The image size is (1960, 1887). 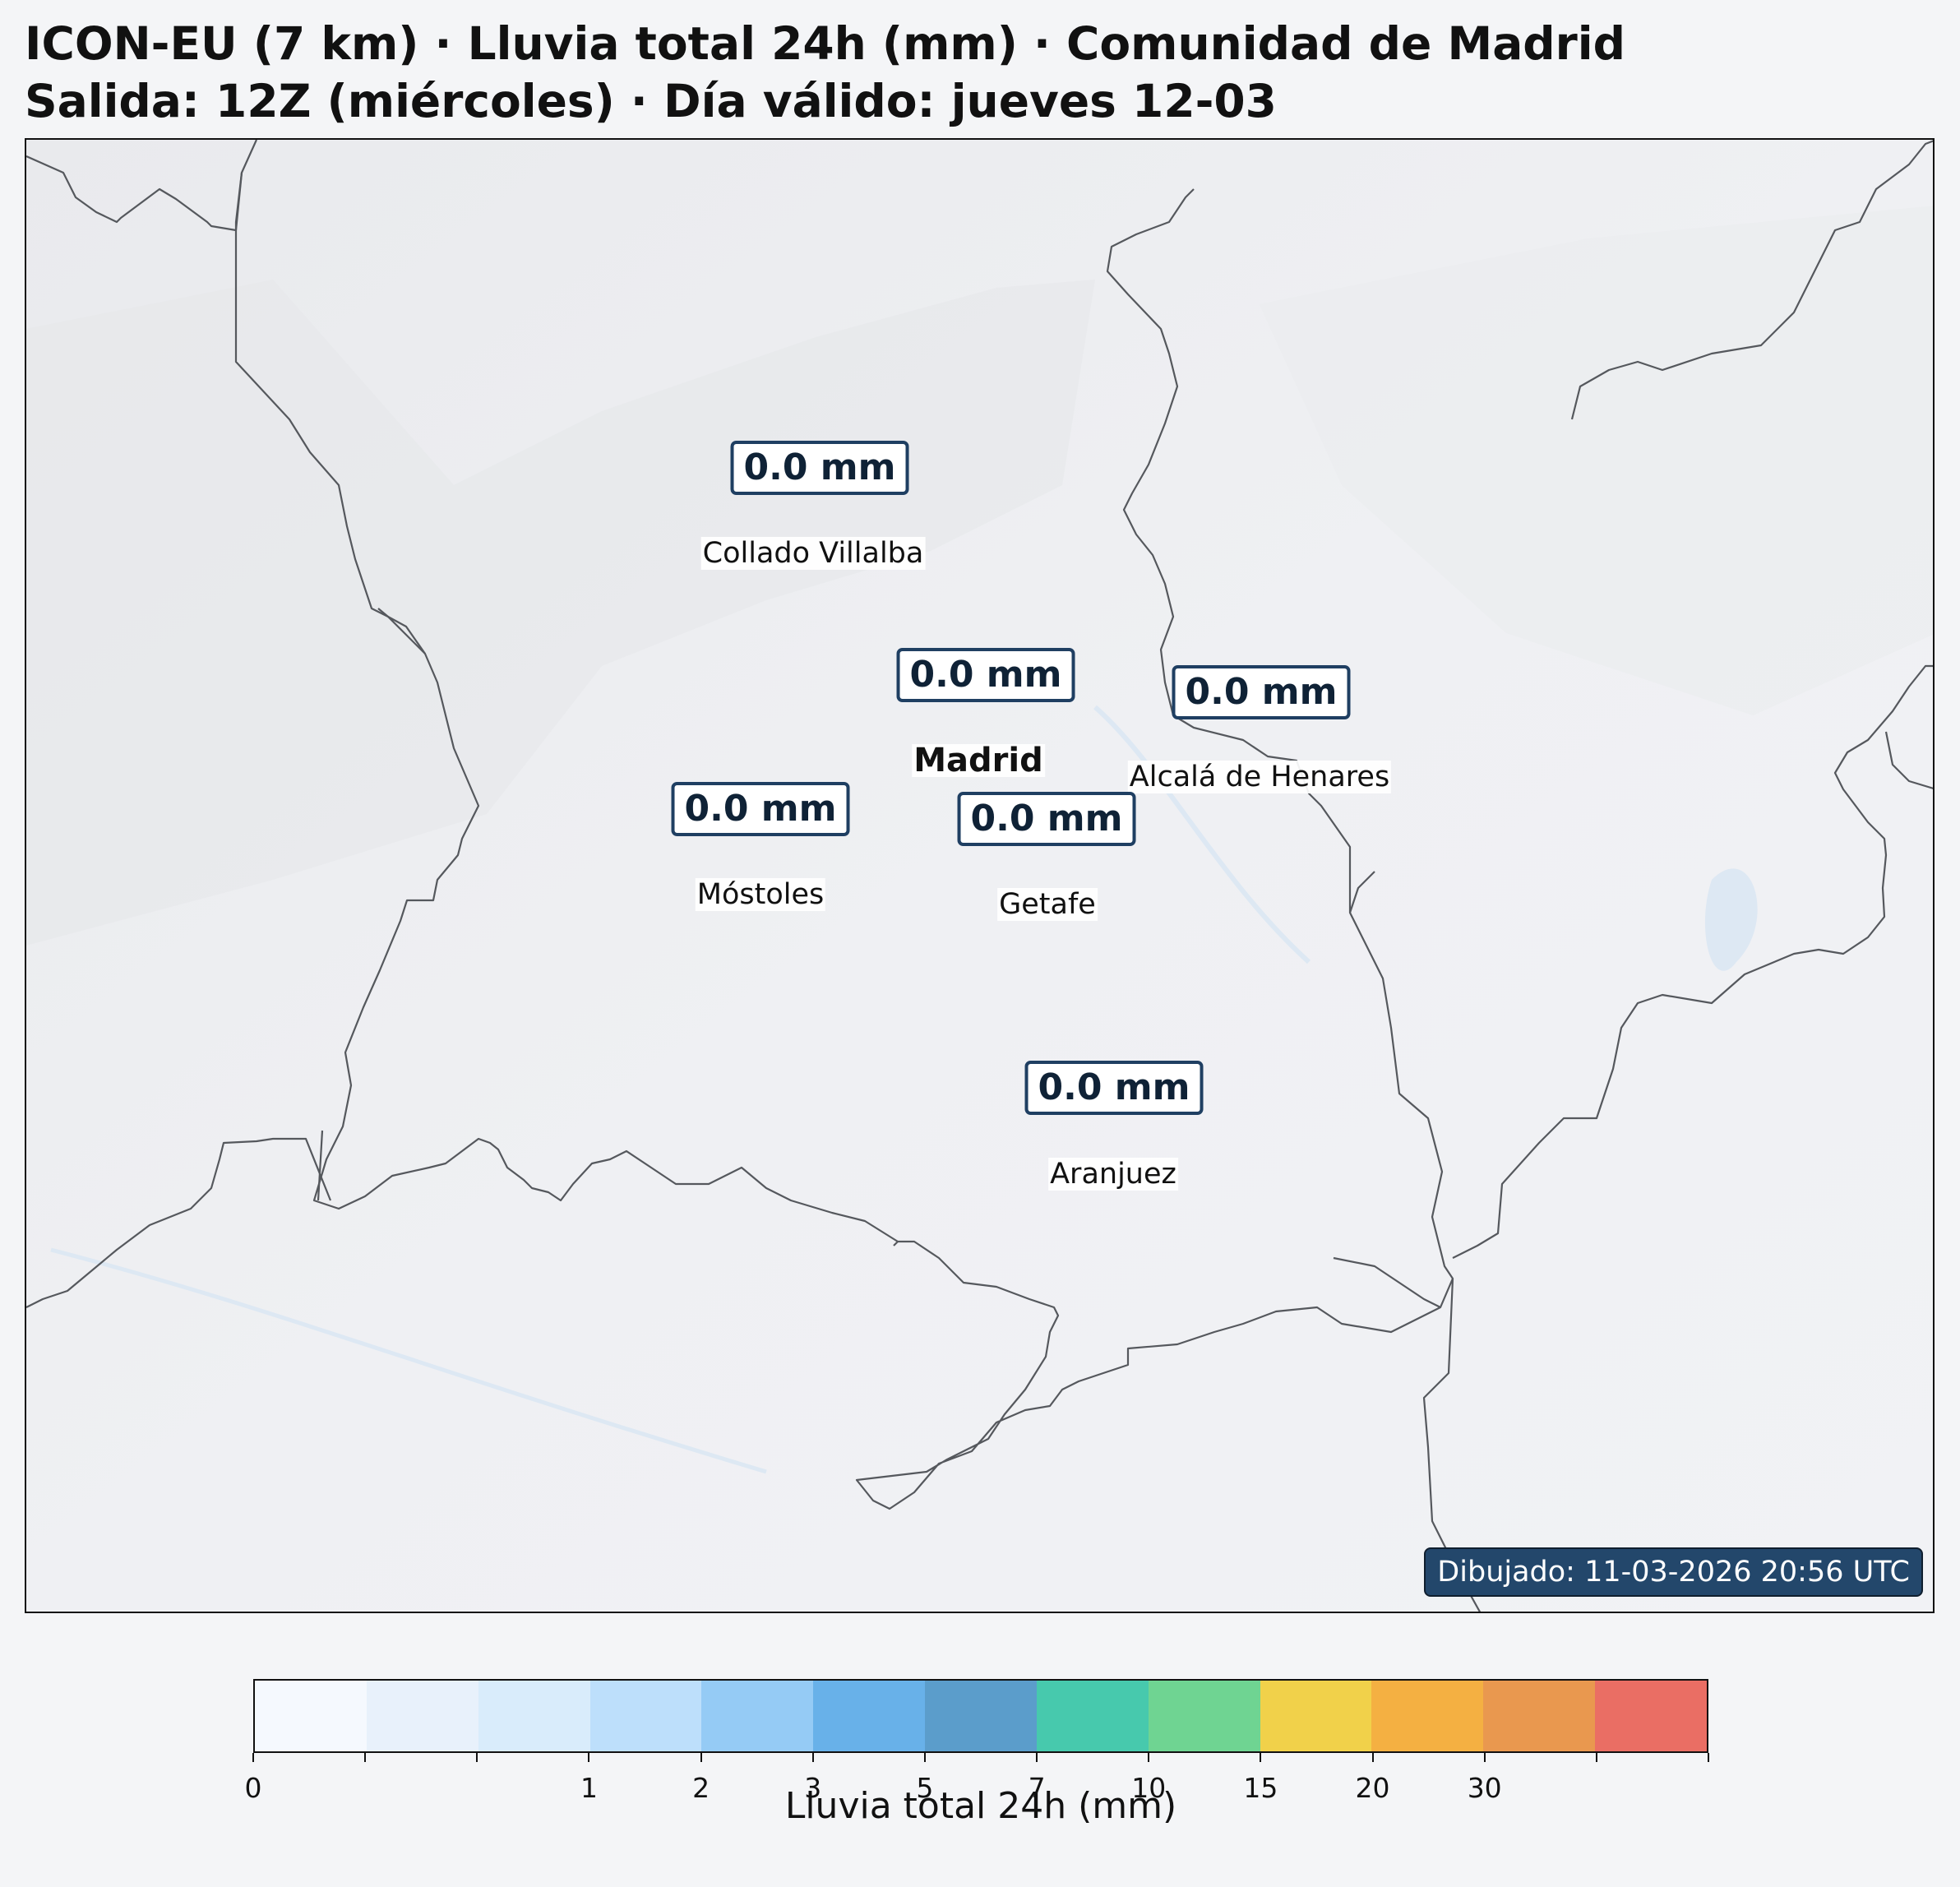 I want to click on colorbar-tick-label: 20, so click(x=1372, y=1788).